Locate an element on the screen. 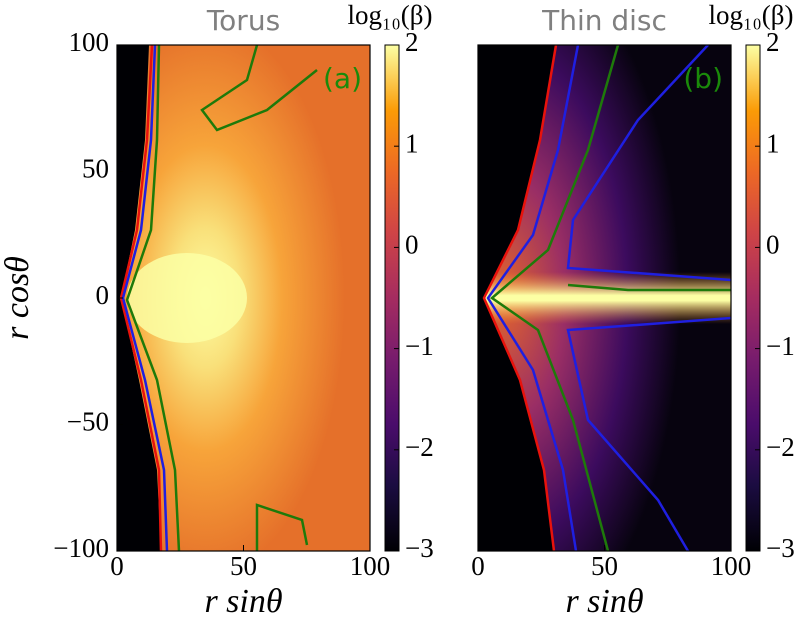 This screenshot has height=631, width=809. panel-annotation: (b) is located at coordinates (703, 78).